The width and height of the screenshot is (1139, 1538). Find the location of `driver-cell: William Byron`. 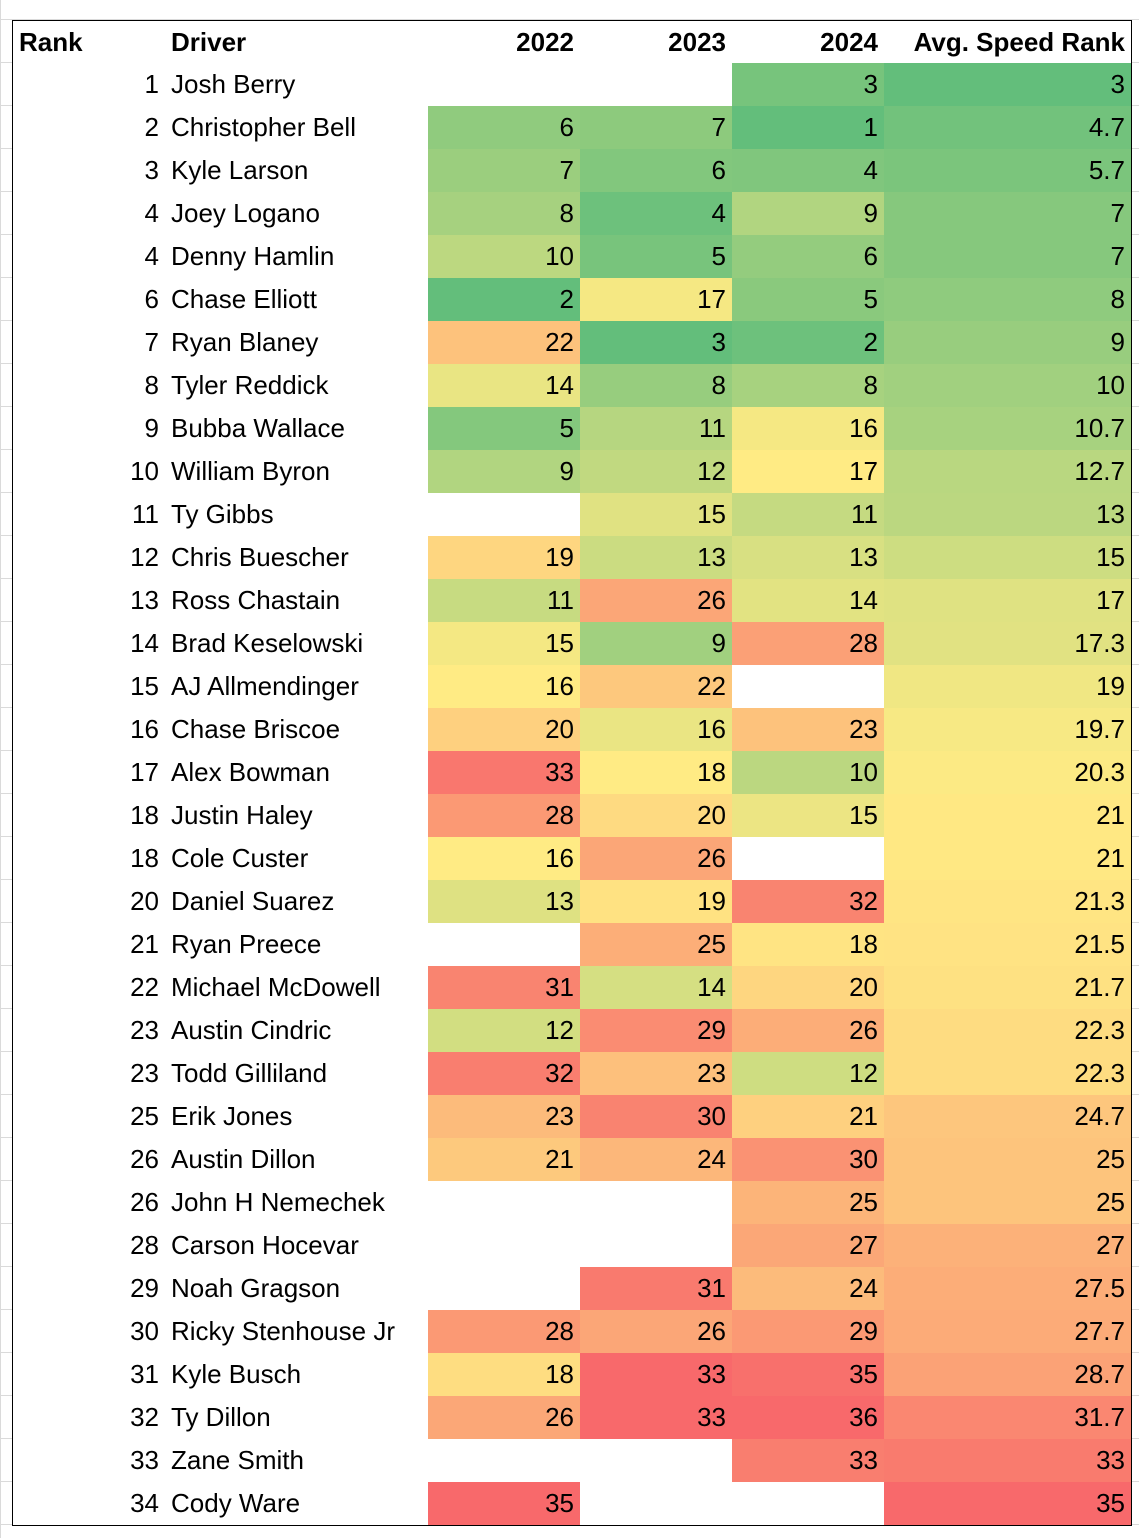

driver-cell: William Byron is located at coordinates (297, 472).